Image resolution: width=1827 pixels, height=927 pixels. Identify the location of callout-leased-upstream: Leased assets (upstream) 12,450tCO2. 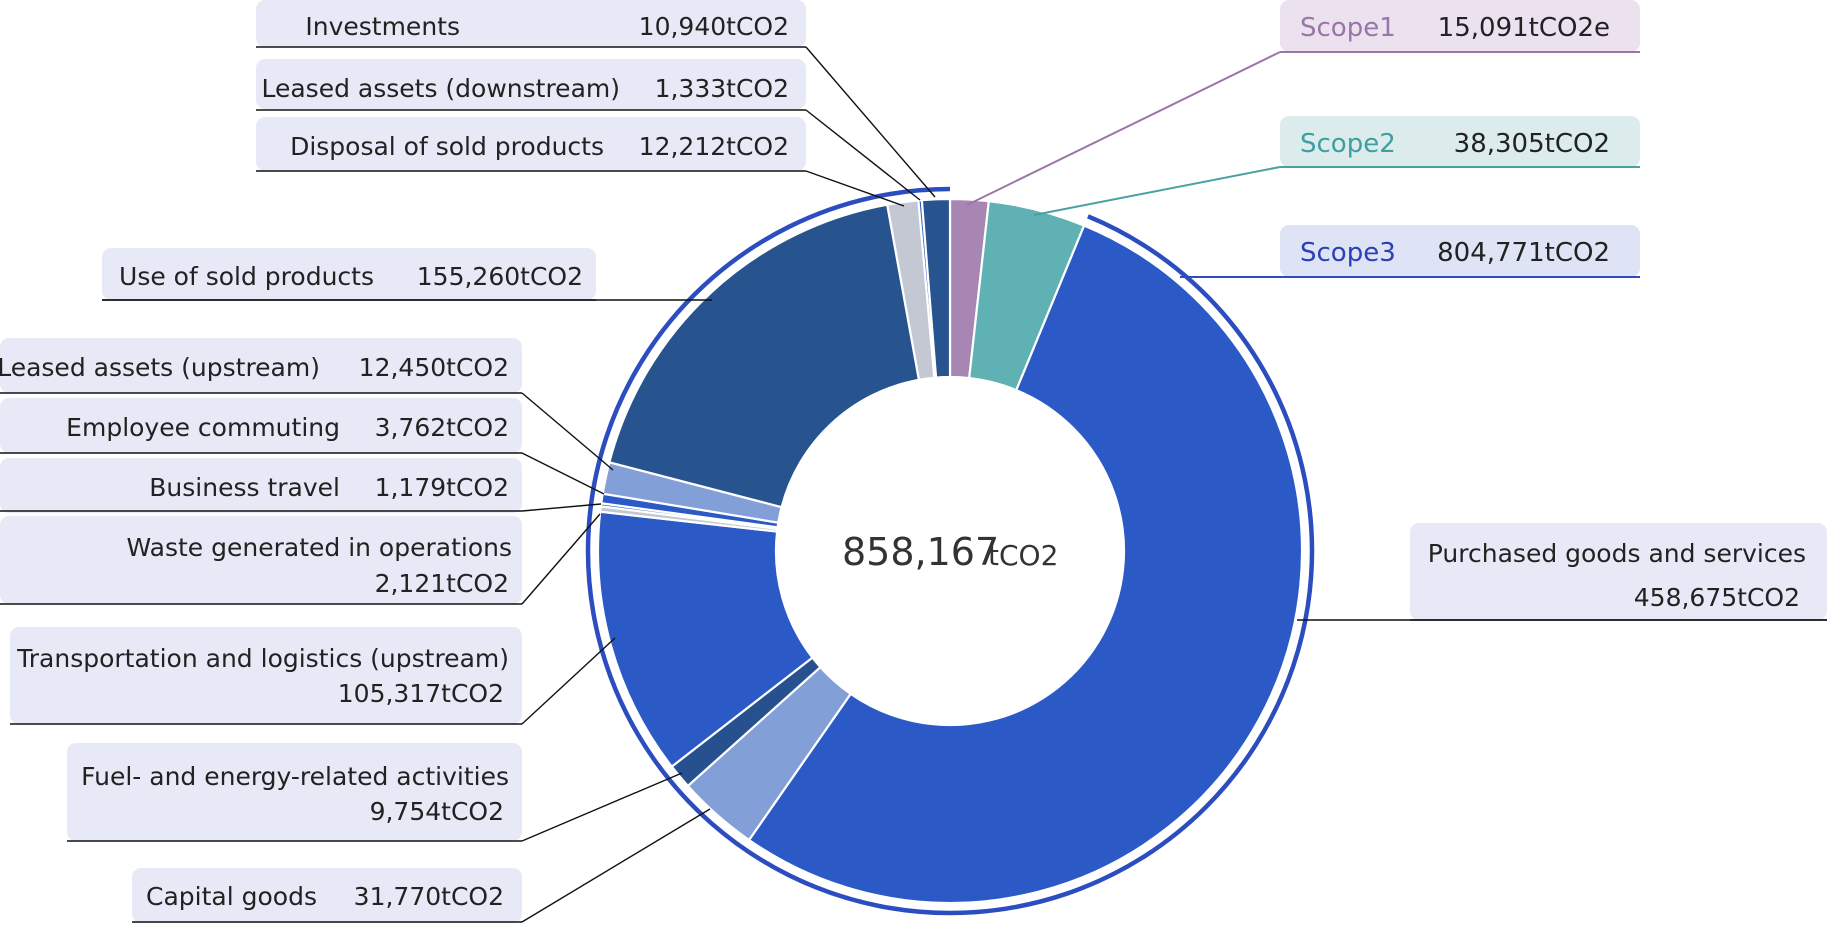
(307, 404).